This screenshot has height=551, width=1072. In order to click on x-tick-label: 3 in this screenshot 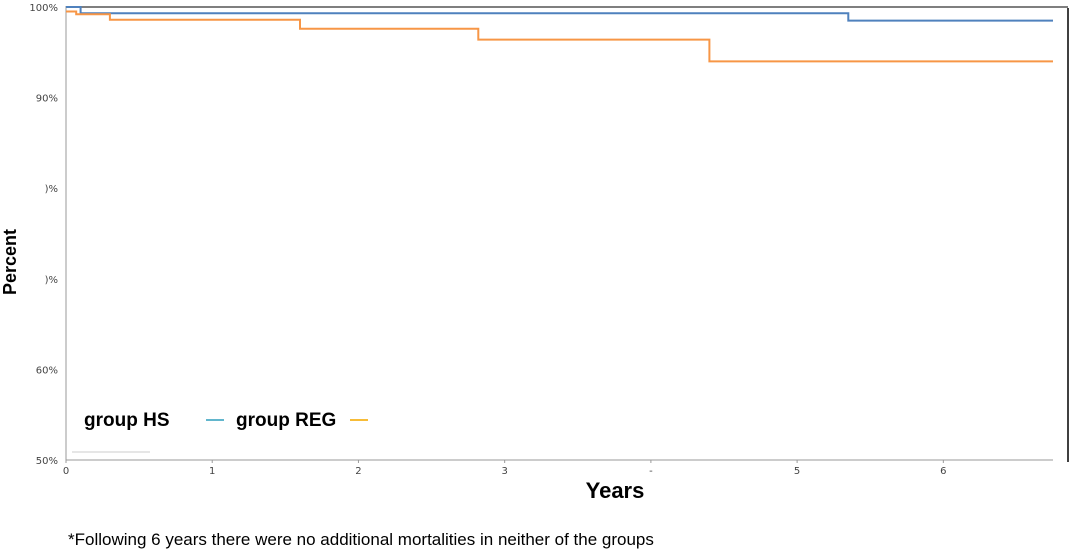, I will do `click(504, 471)`.